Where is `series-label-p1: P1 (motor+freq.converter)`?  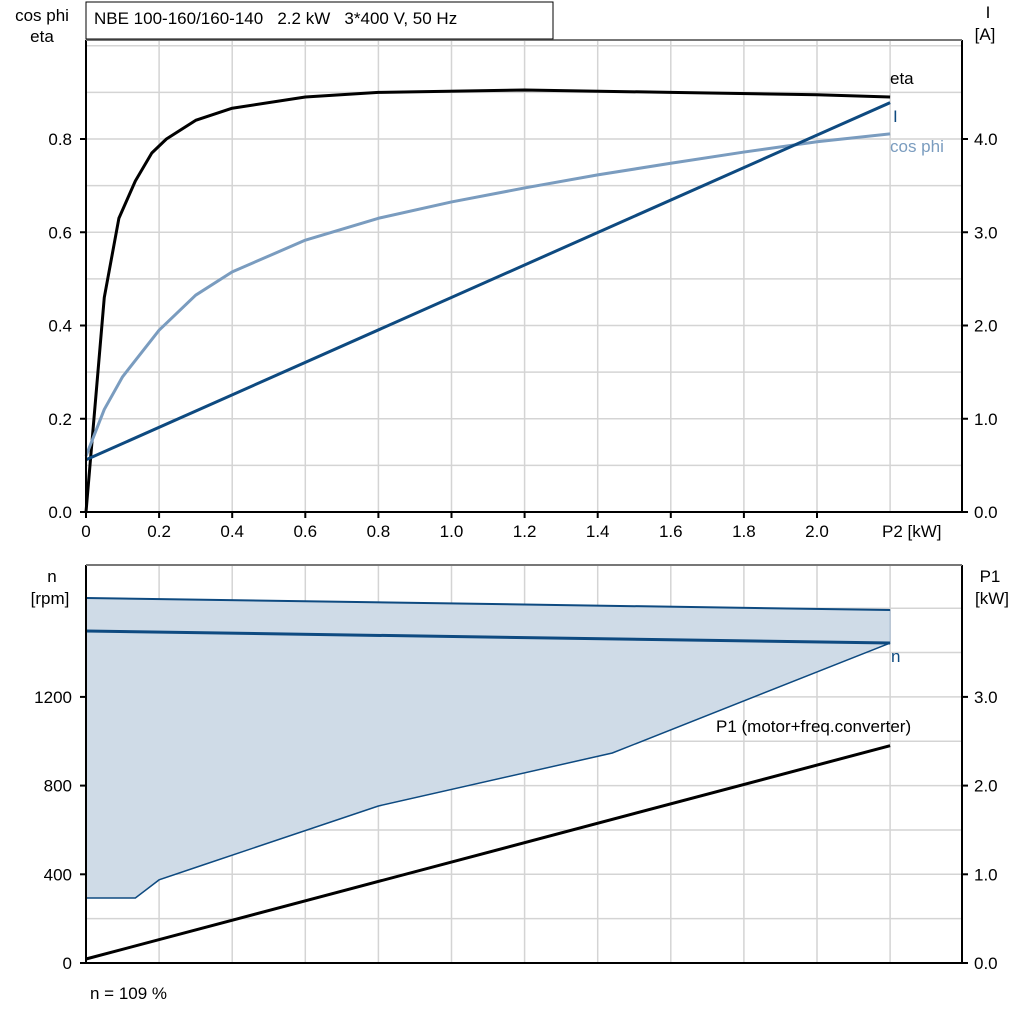
series-label-p1: P1 (motor+freq.converter) is located at coordinates (813, 726).